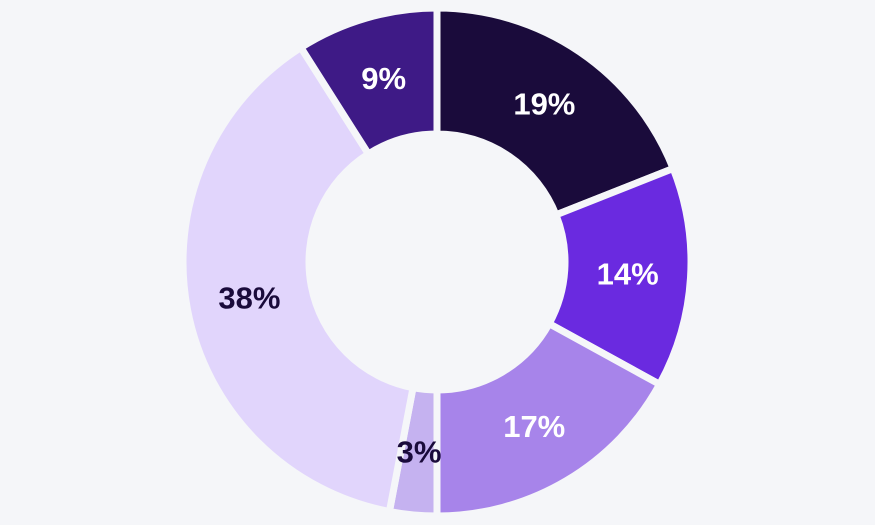 The width and height of the screenshot is (875, 525). I want to click on segment-label: 14%, so click(628, 273).